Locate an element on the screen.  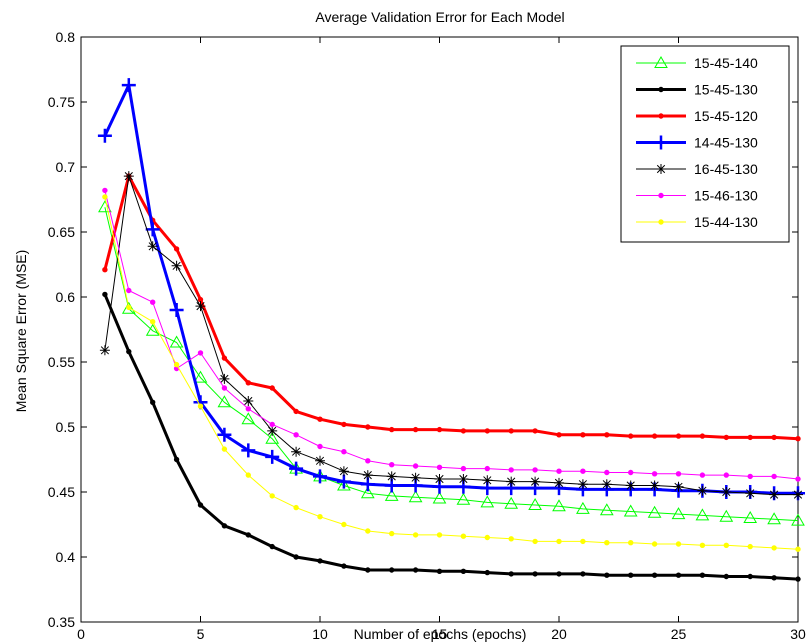
y-tick-label: 0.6 is located at coordinates (66, 297).